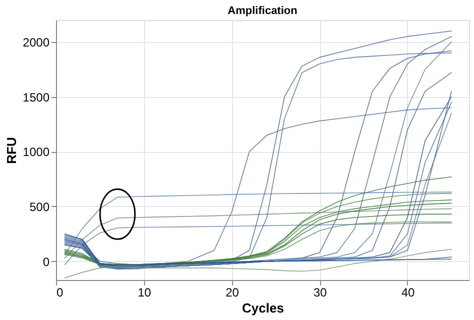 The width and height of the screenshot is (474, 320). I want to click on y-tick-label: 500, so click(39, 207).